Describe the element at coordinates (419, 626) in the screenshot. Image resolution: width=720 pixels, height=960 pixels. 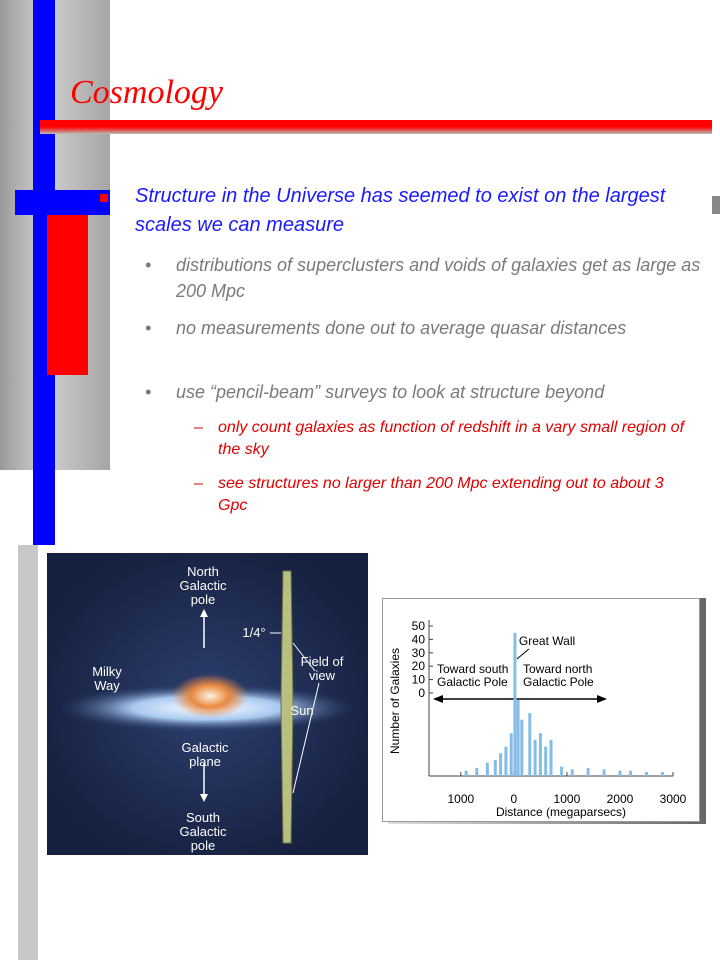
I see `y-tick-label: 50` at that location.